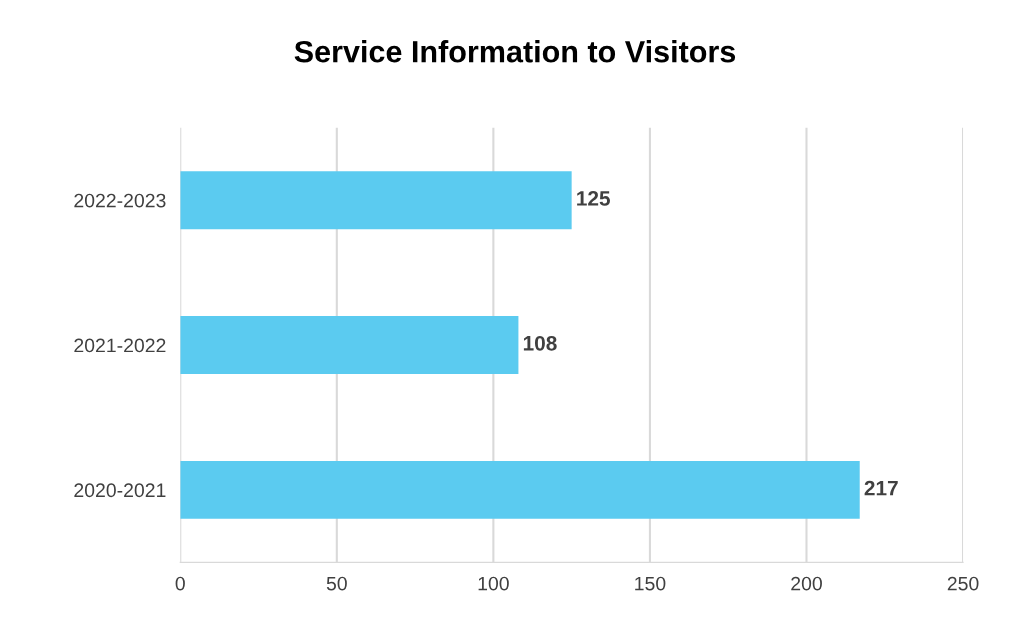 The height and width of the screenshot is (639, 1030). What do you see at coordinates (180, 583) in the screenshot?
I see `x-tick-label: 0` at bounding box center [180, 583].